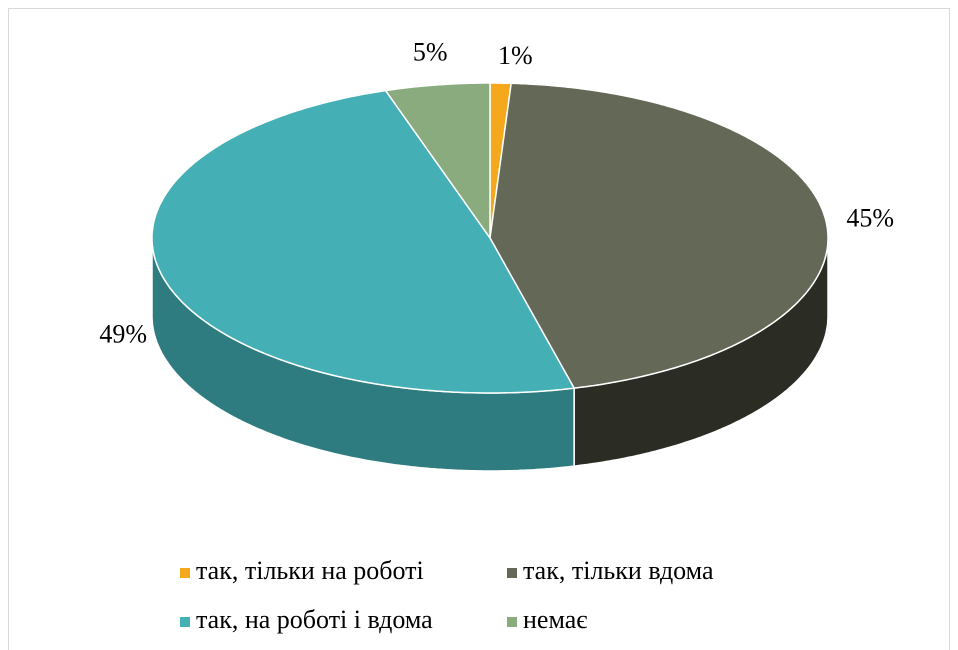  Describe the element at coordinates (618, 570) in the screenshot. I see `legend-label: так, тільки вдома` at that location.